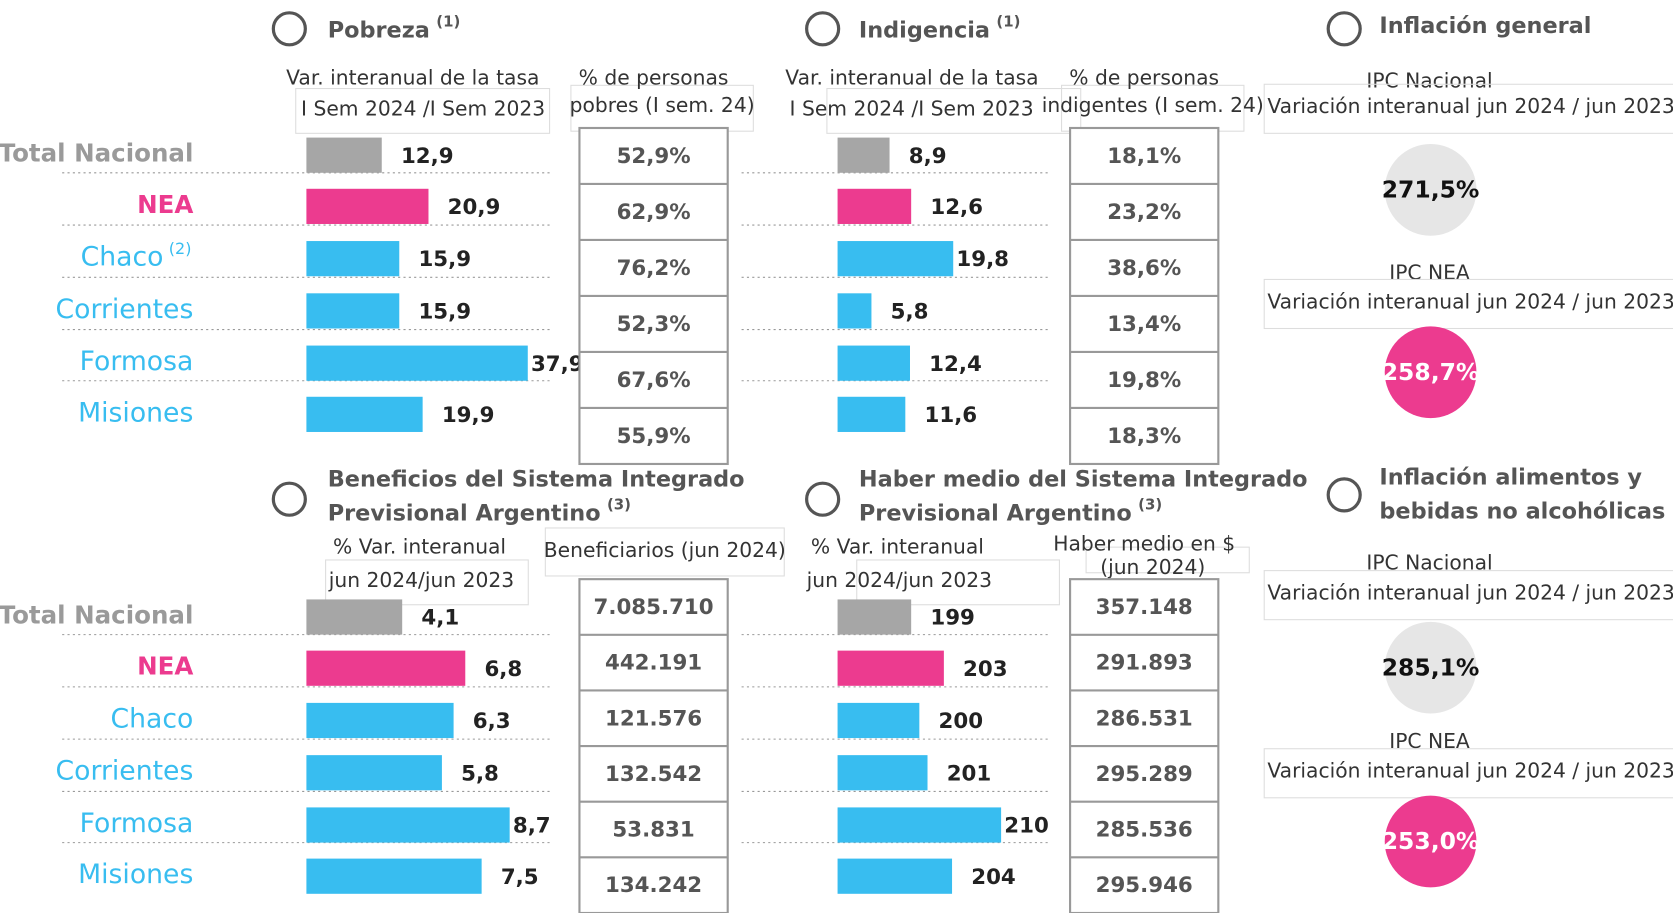 The width and height of the screenshot is (1673, 913). I want to click on table-cell: 18,3%, so click(1144, 436).